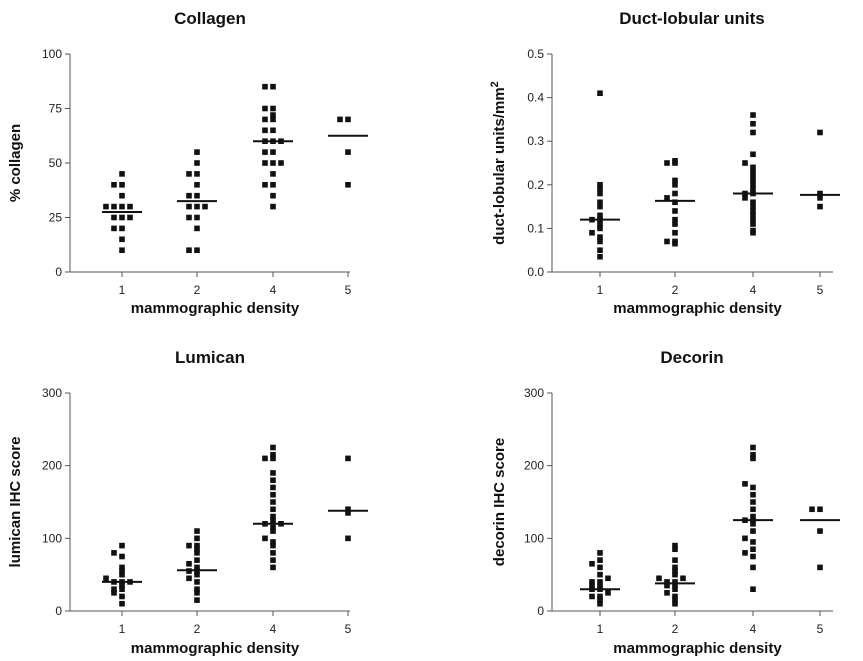 This screenshot has height=661, width=863. Describe the element at coordinates (691, 18) in the screenshot. I see `chart-title: Duct-lobular units` at that location.